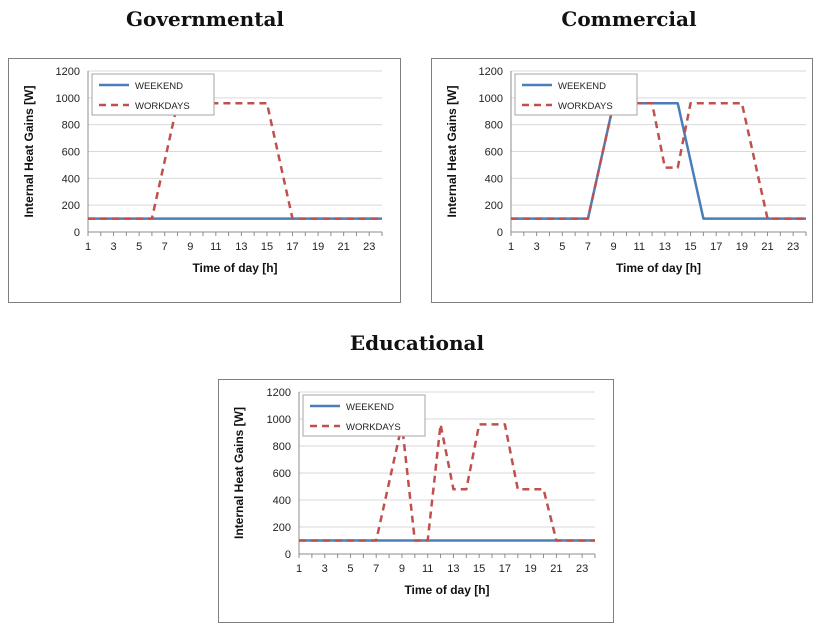 The height and width of the screenshot is (624, 818). What do you see at coordinates (417, 343) in the screenshot?
I see `chart-title-educational: Educational` at bounding box center [417, 343].